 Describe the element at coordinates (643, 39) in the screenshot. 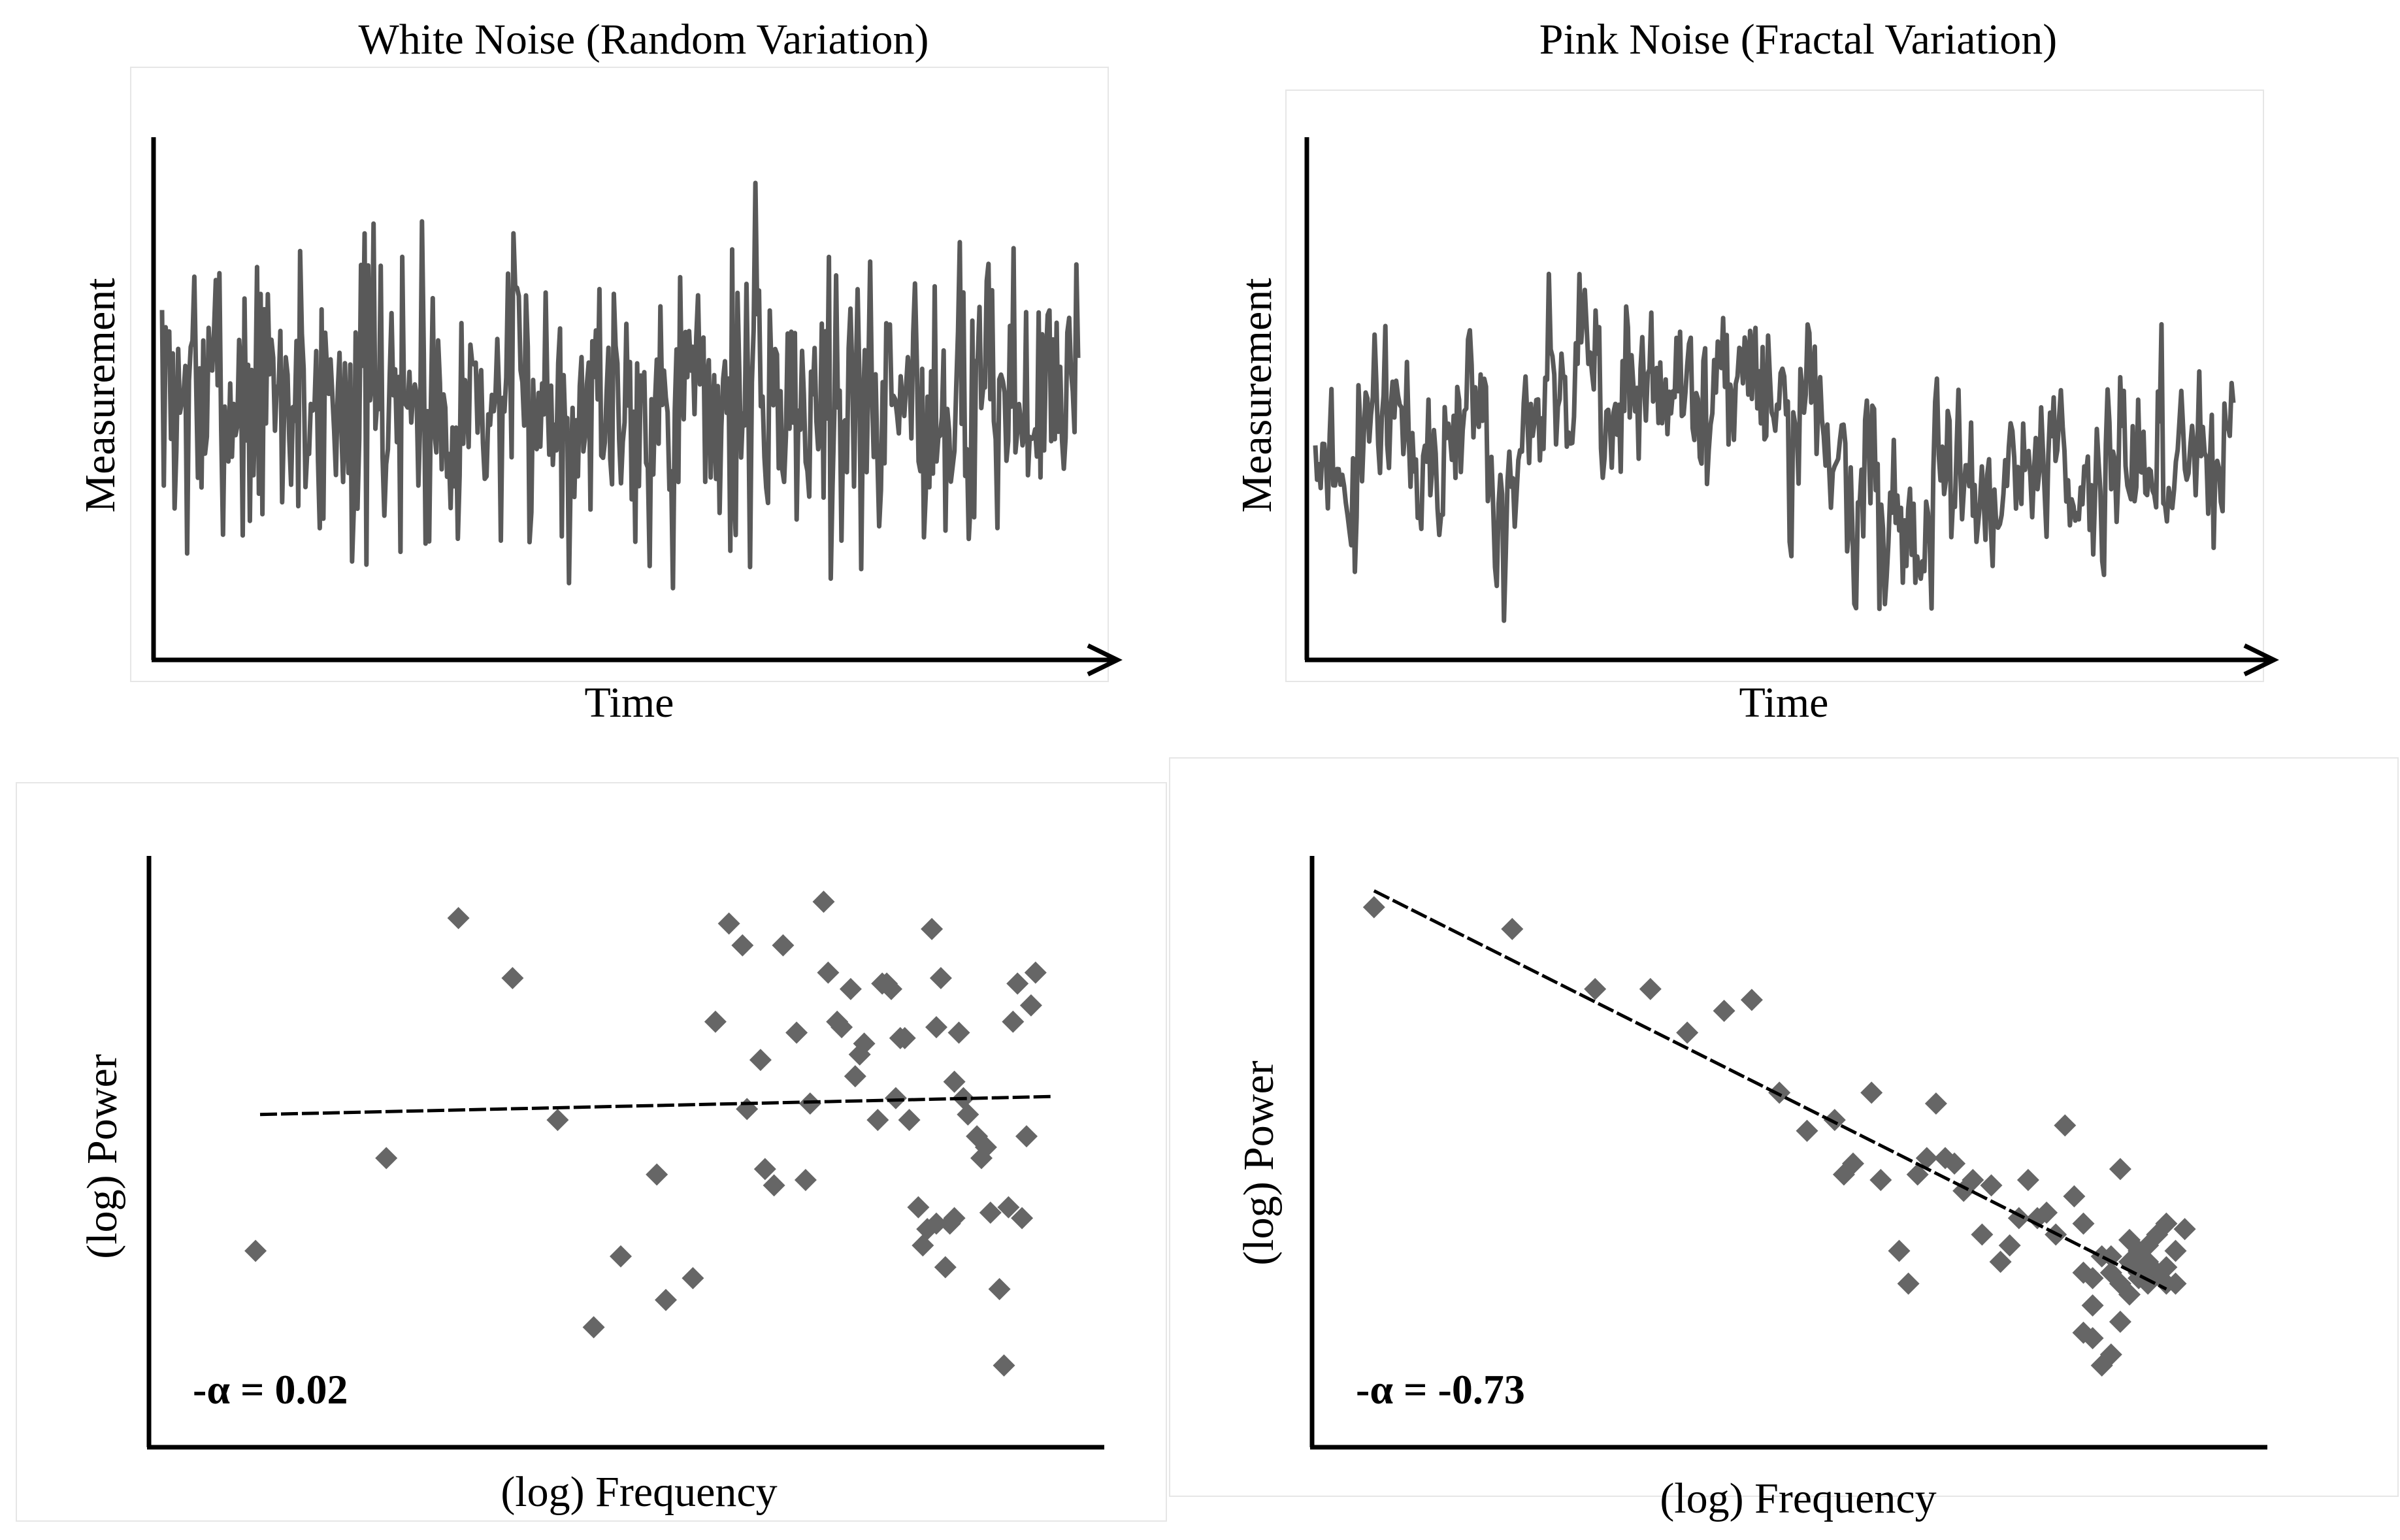

I see `chart-title: White Noise (Random Variation)` at that location.